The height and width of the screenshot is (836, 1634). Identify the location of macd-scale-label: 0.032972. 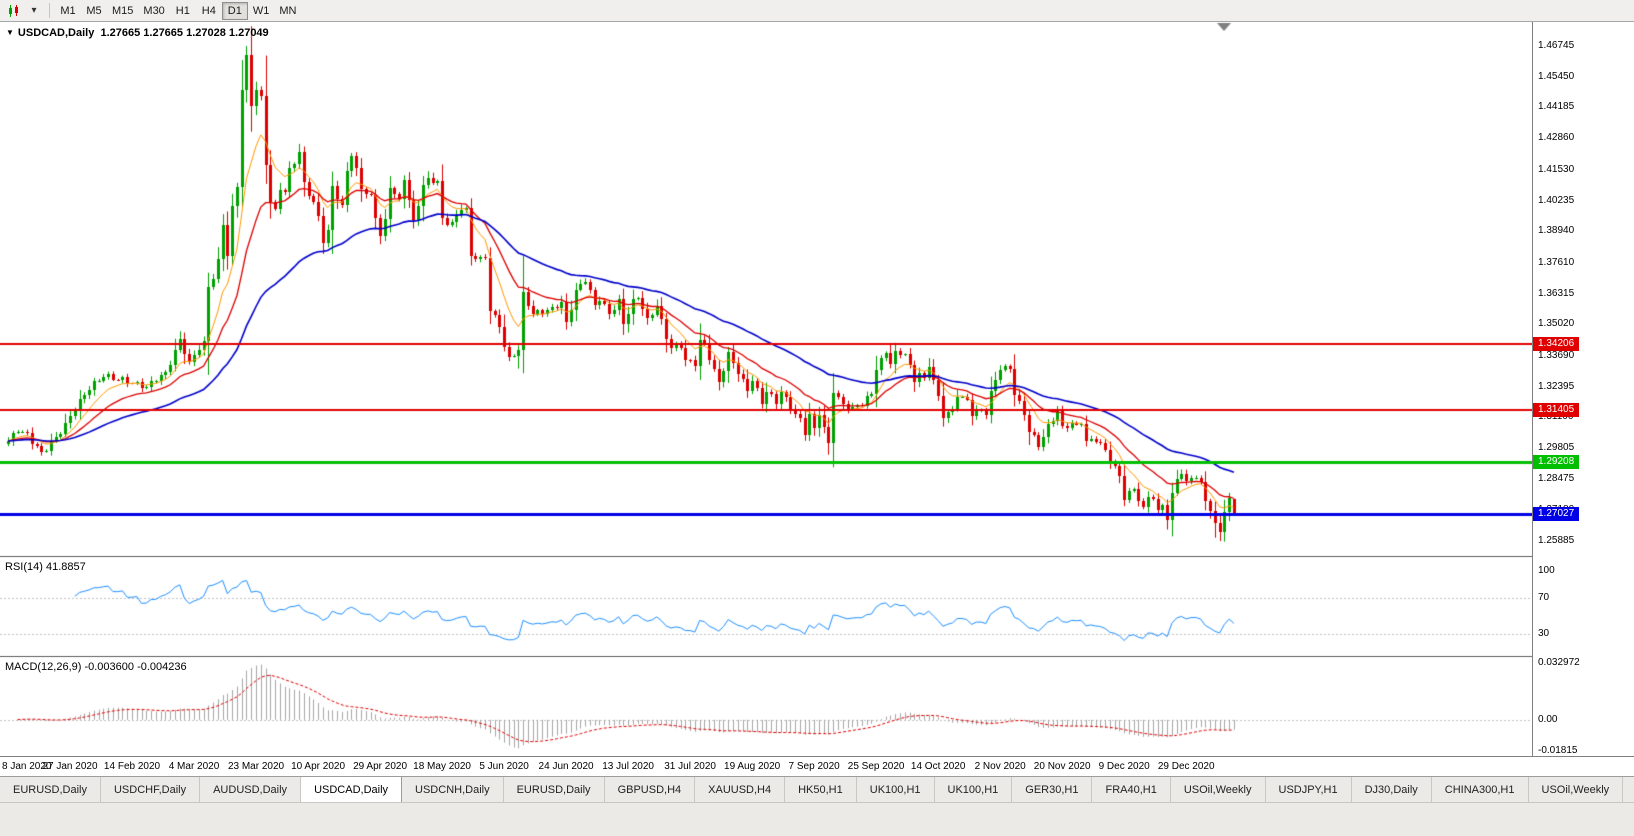
(1559, 663).